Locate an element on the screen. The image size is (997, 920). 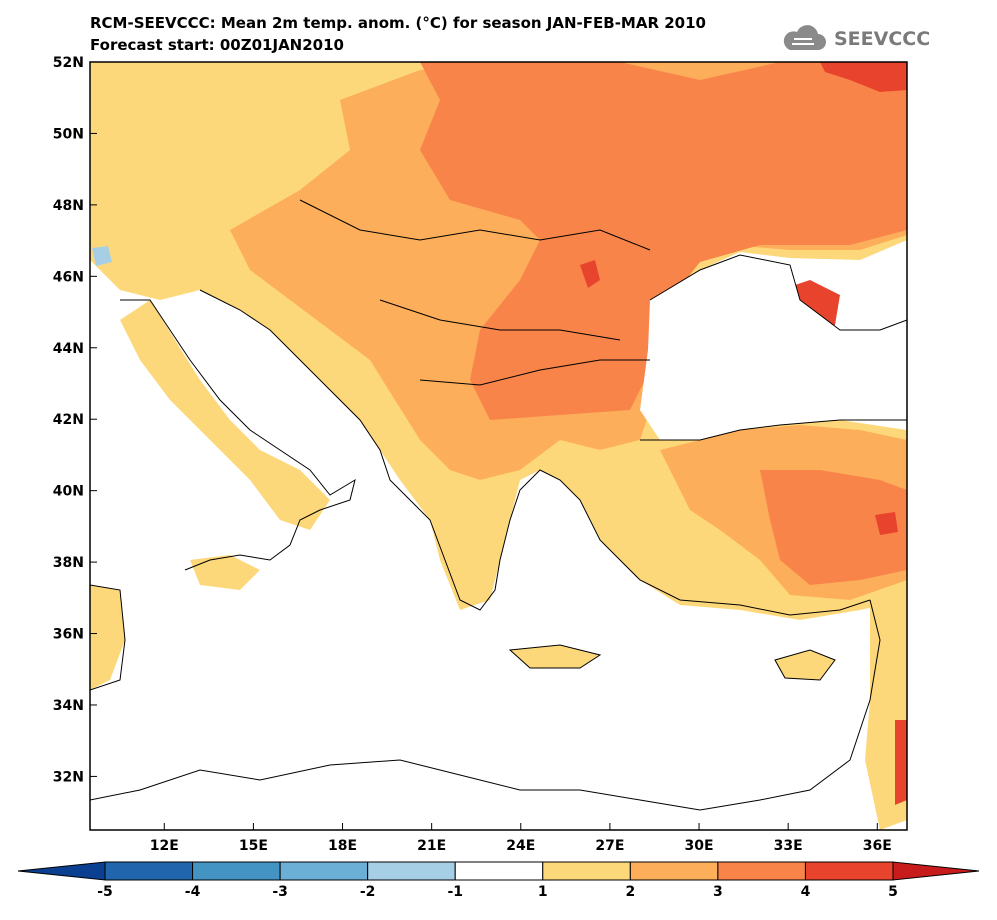
lon-tick-label: 33E is located at coordinates (788, 846).